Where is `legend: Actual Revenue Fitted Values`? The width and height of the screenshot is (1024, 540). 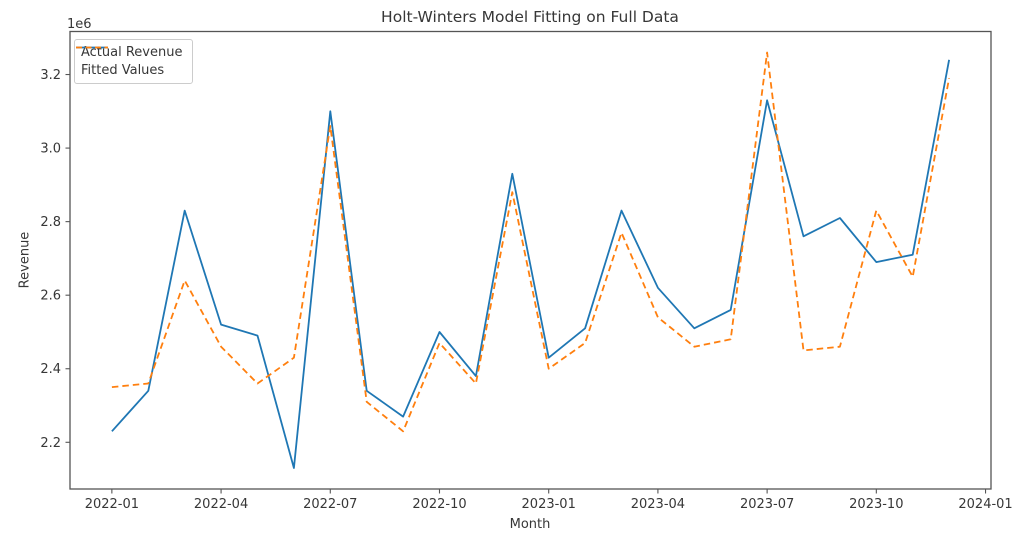 legend: Actual Revenue Fitted Values is located at coordinates (134, 61).